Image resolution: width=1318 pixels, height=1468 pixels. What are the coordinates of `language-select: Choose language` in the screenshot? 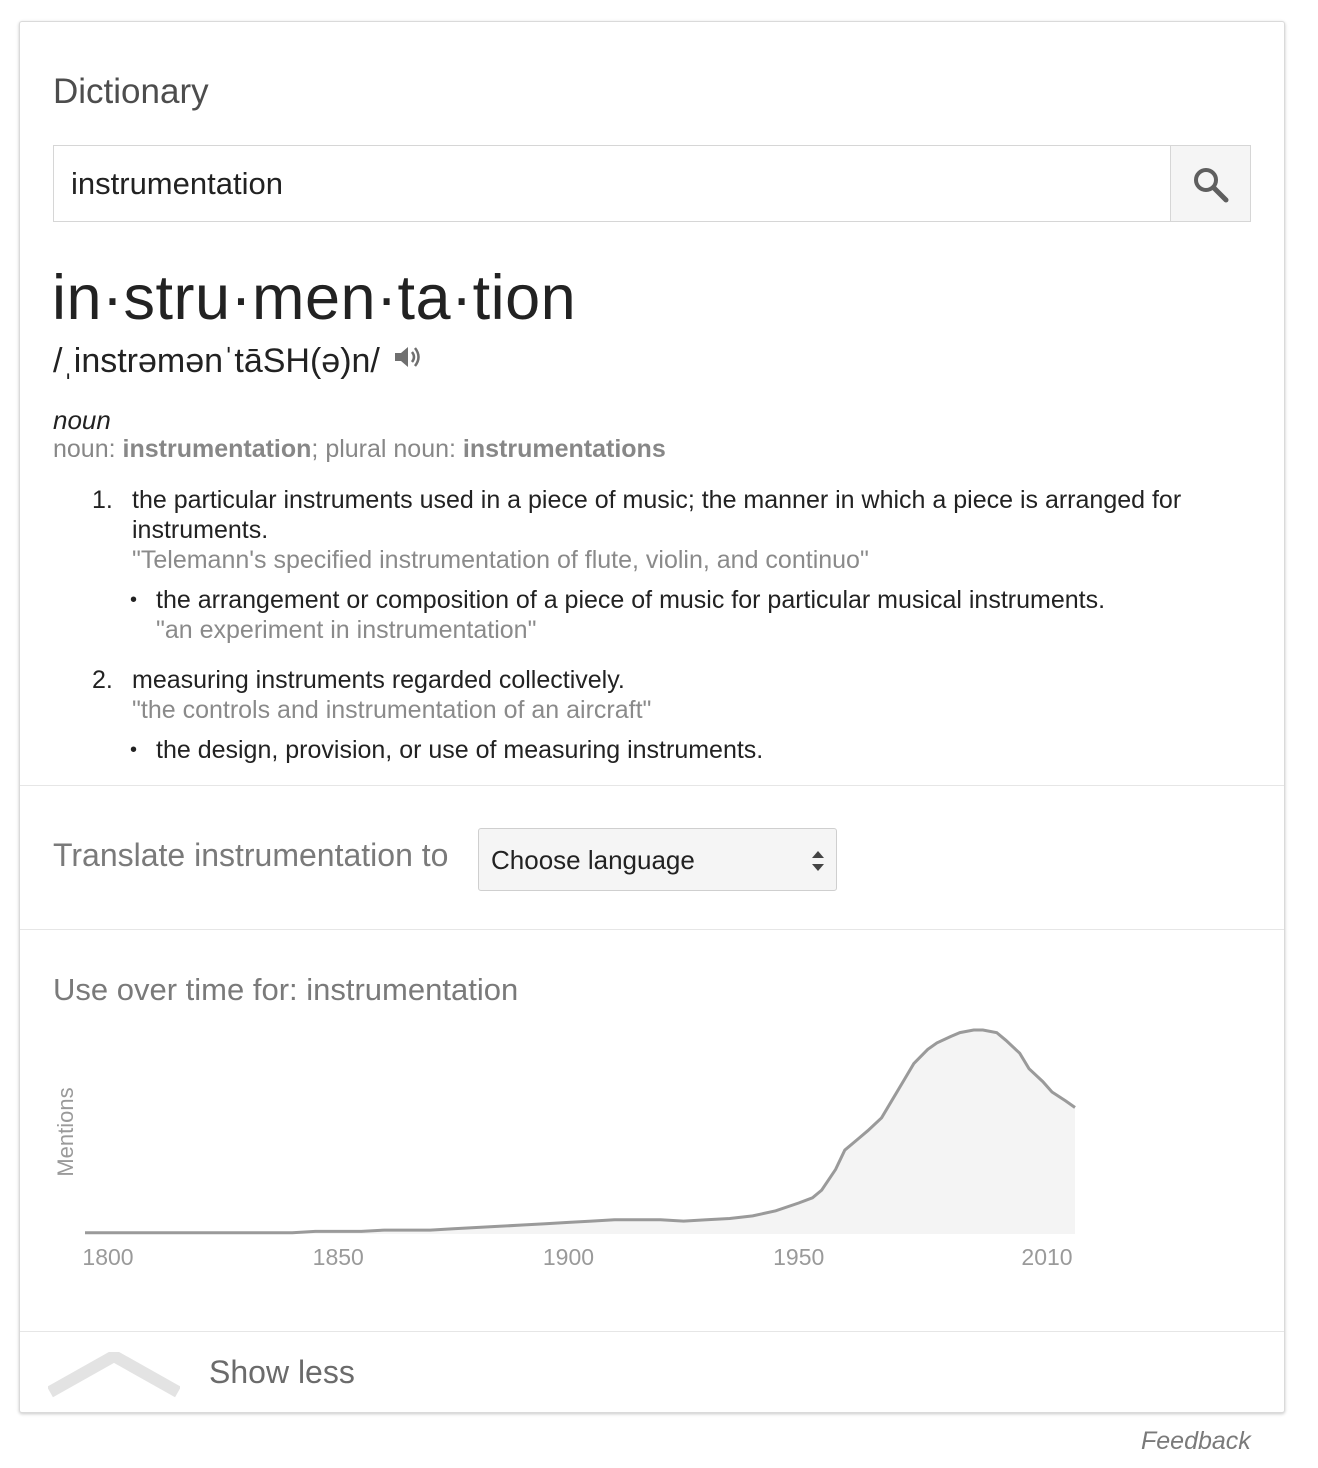 It's located at (657, 859).